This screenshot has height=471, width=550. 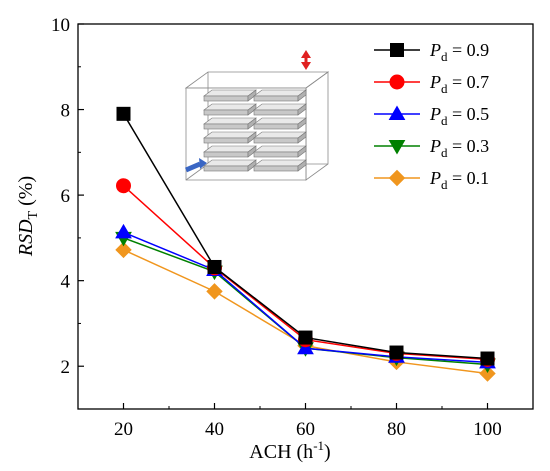 I want to click on y-tick-label: 6, so click(x=66, y=196).